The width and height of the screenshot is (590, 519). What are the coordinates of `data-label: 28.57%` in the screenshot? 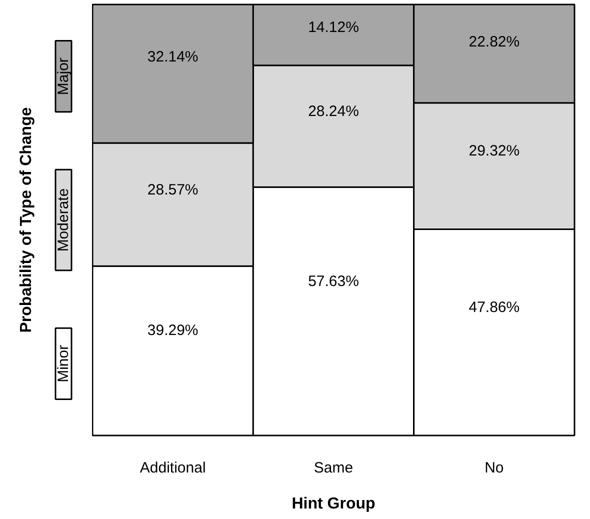 It's located at (172, 189).